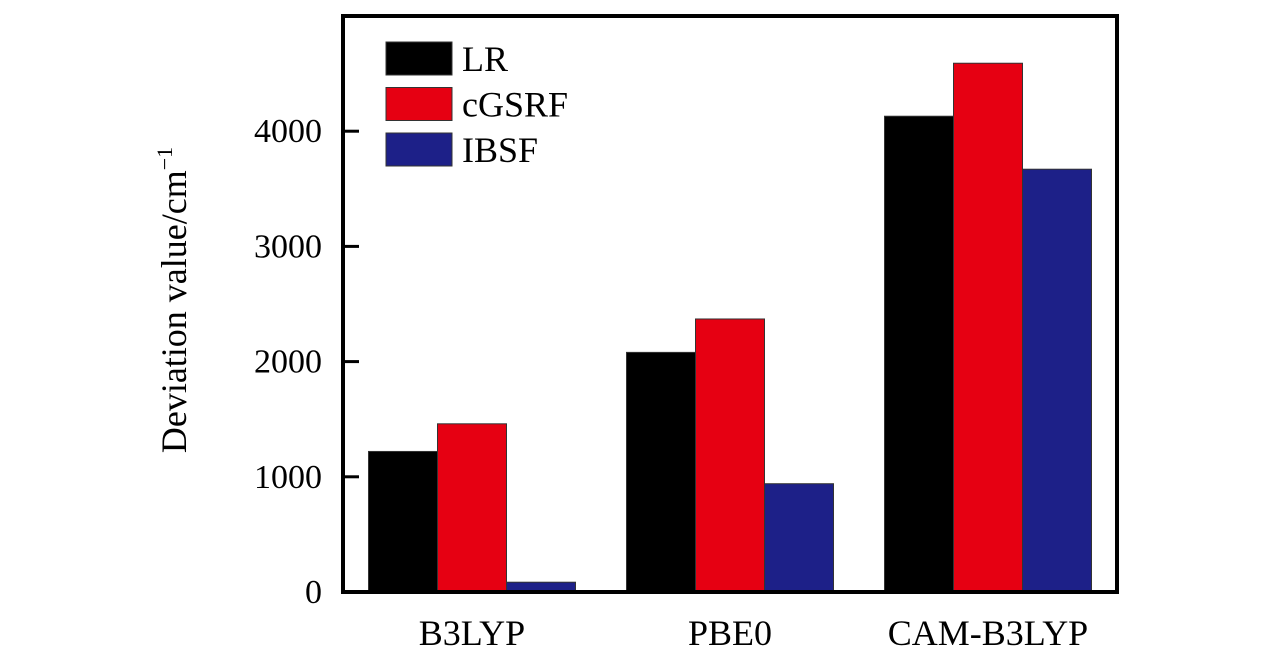 Image resolution: width=1283 pixels, height=669 pixels. What do you see at coordinates (485, 59) in the screenshot?
I see `legend-label-lr: LR` at bounding box center [485, 59].